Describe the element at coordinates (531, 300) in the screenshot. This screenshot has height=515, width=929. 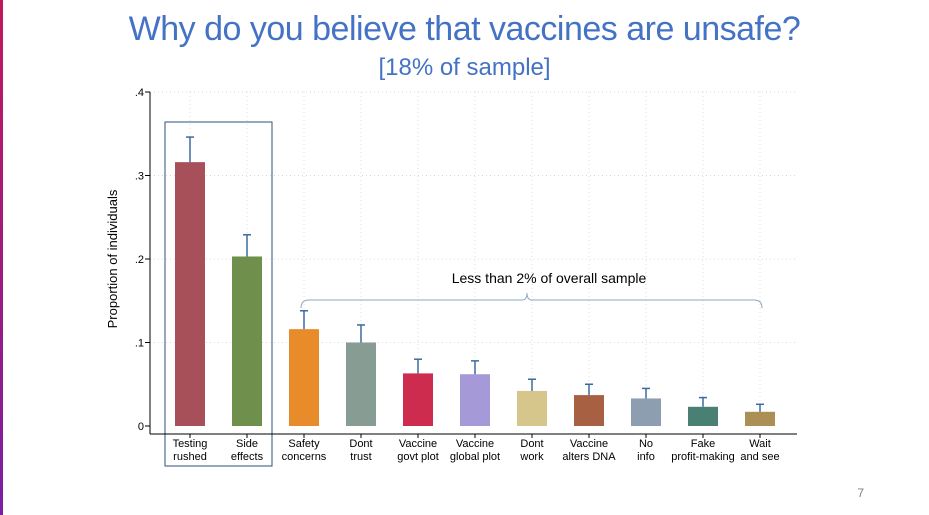
I see `annotation-bracket` at that location.